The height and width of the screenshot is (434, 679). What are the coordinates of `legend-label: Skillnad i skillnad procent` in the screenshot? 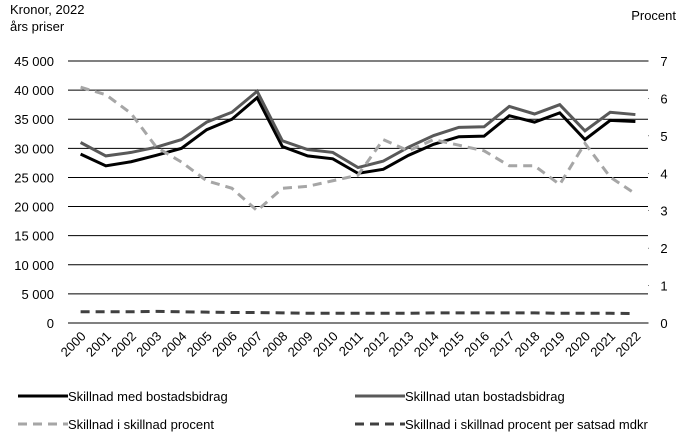 It's located at (141, 424).